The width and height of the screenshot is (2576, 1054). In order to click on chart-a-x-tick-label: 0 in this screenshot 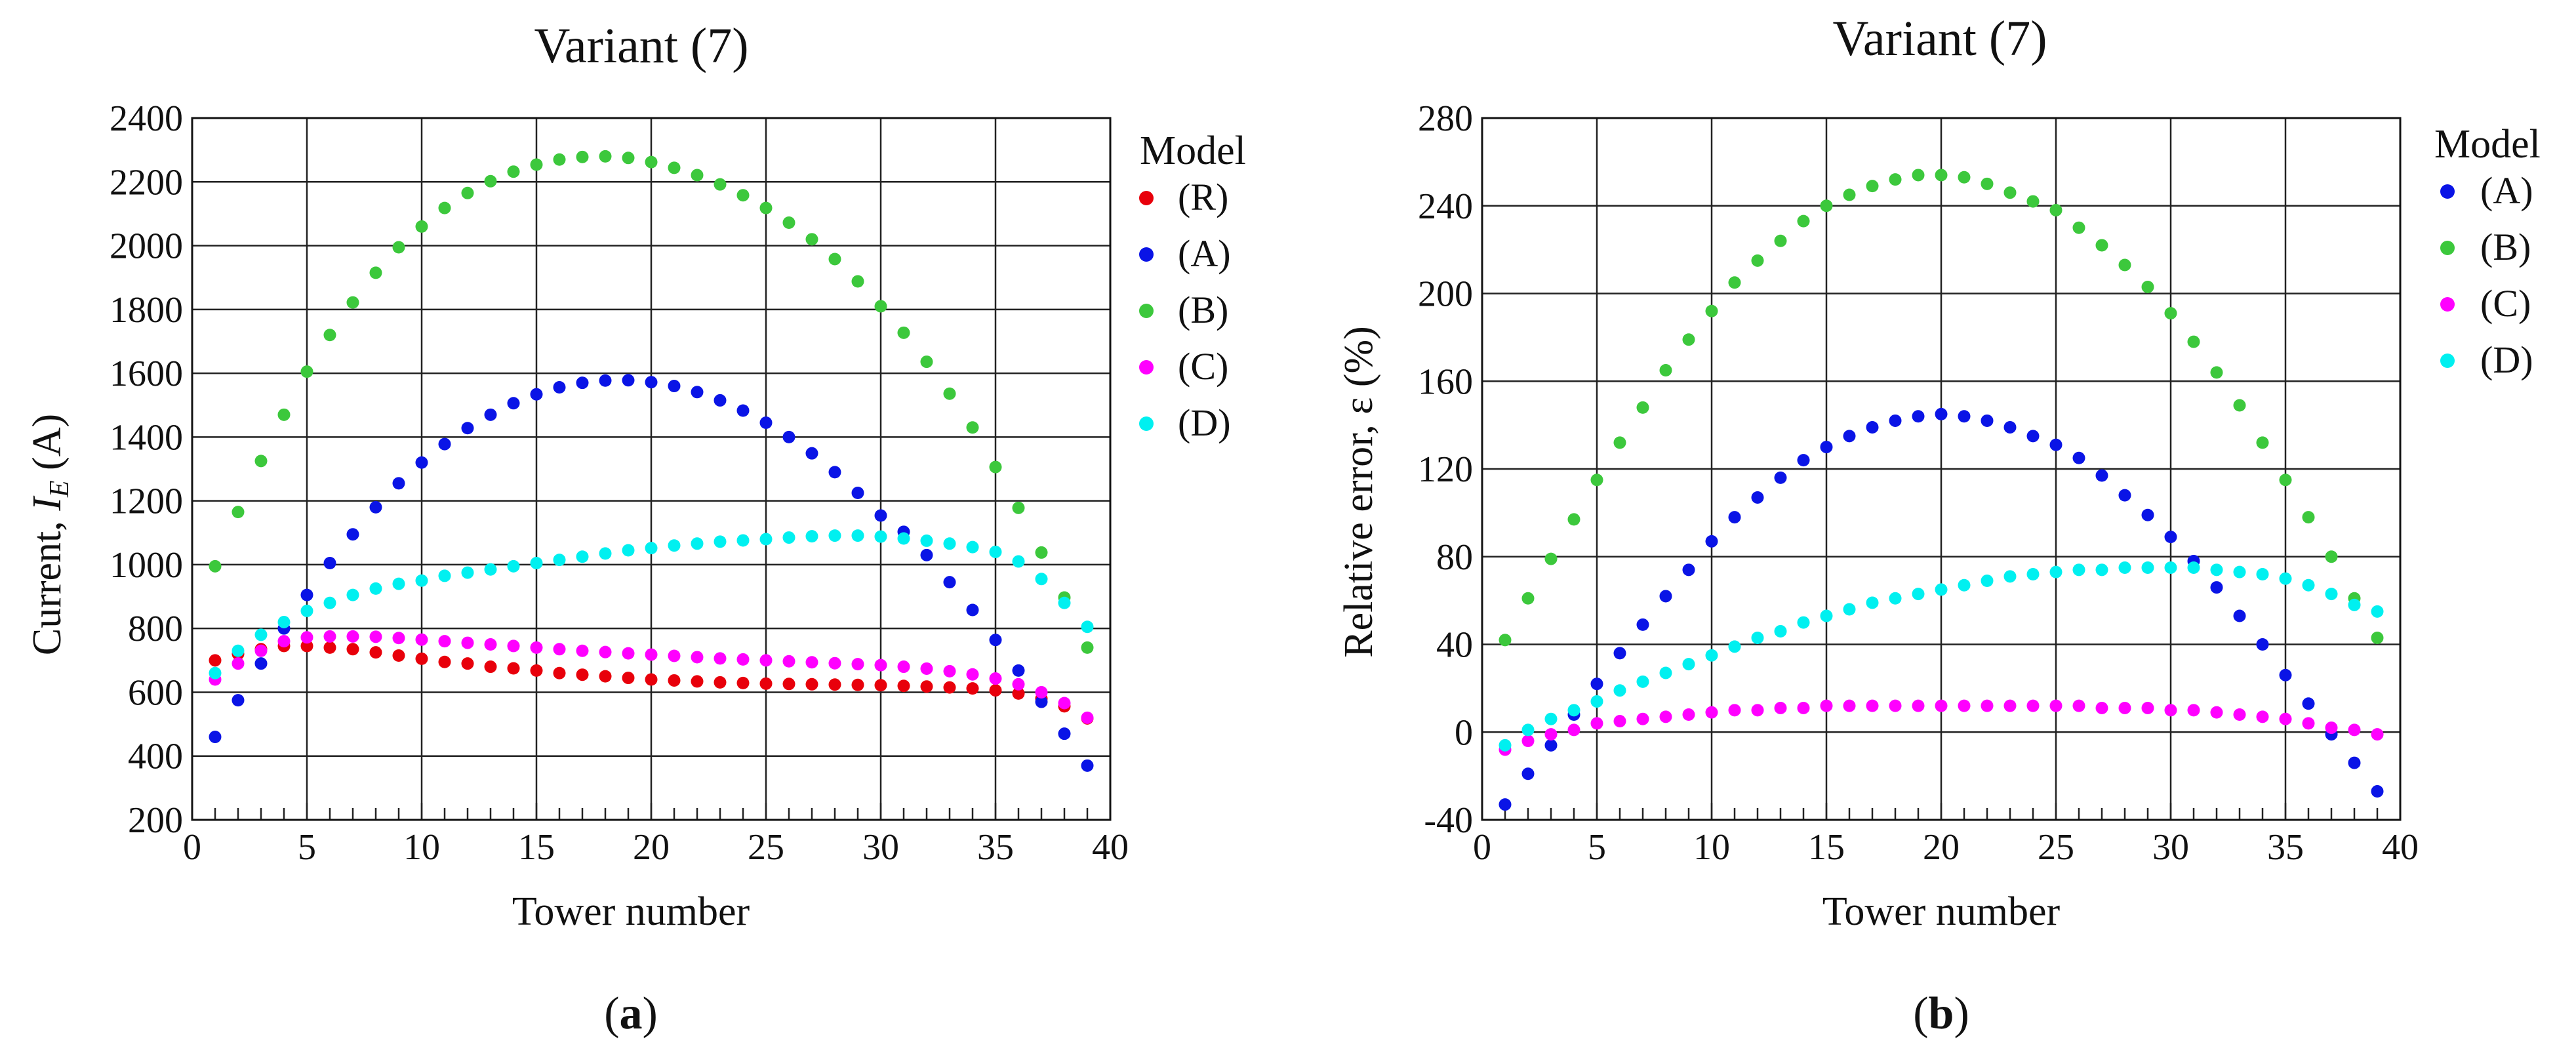, I will do `click(192, 847)`.